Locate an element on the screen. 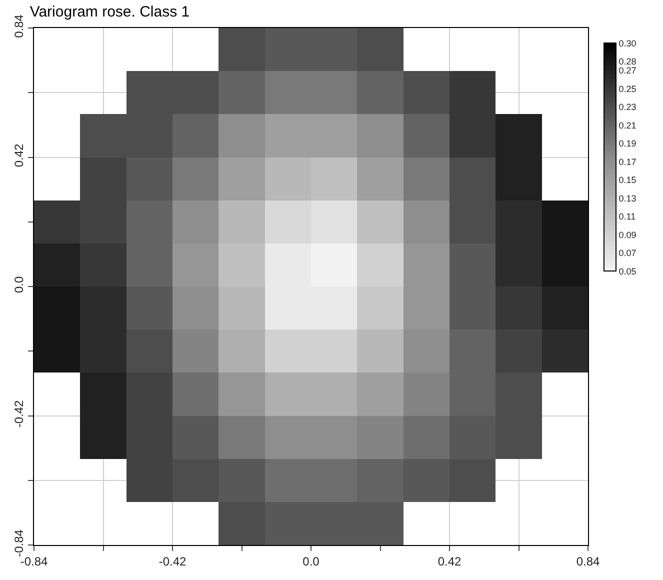 This screenshot has width=663, height=580. color-bar-label: 0.21 is located at coordinates (627, 125).